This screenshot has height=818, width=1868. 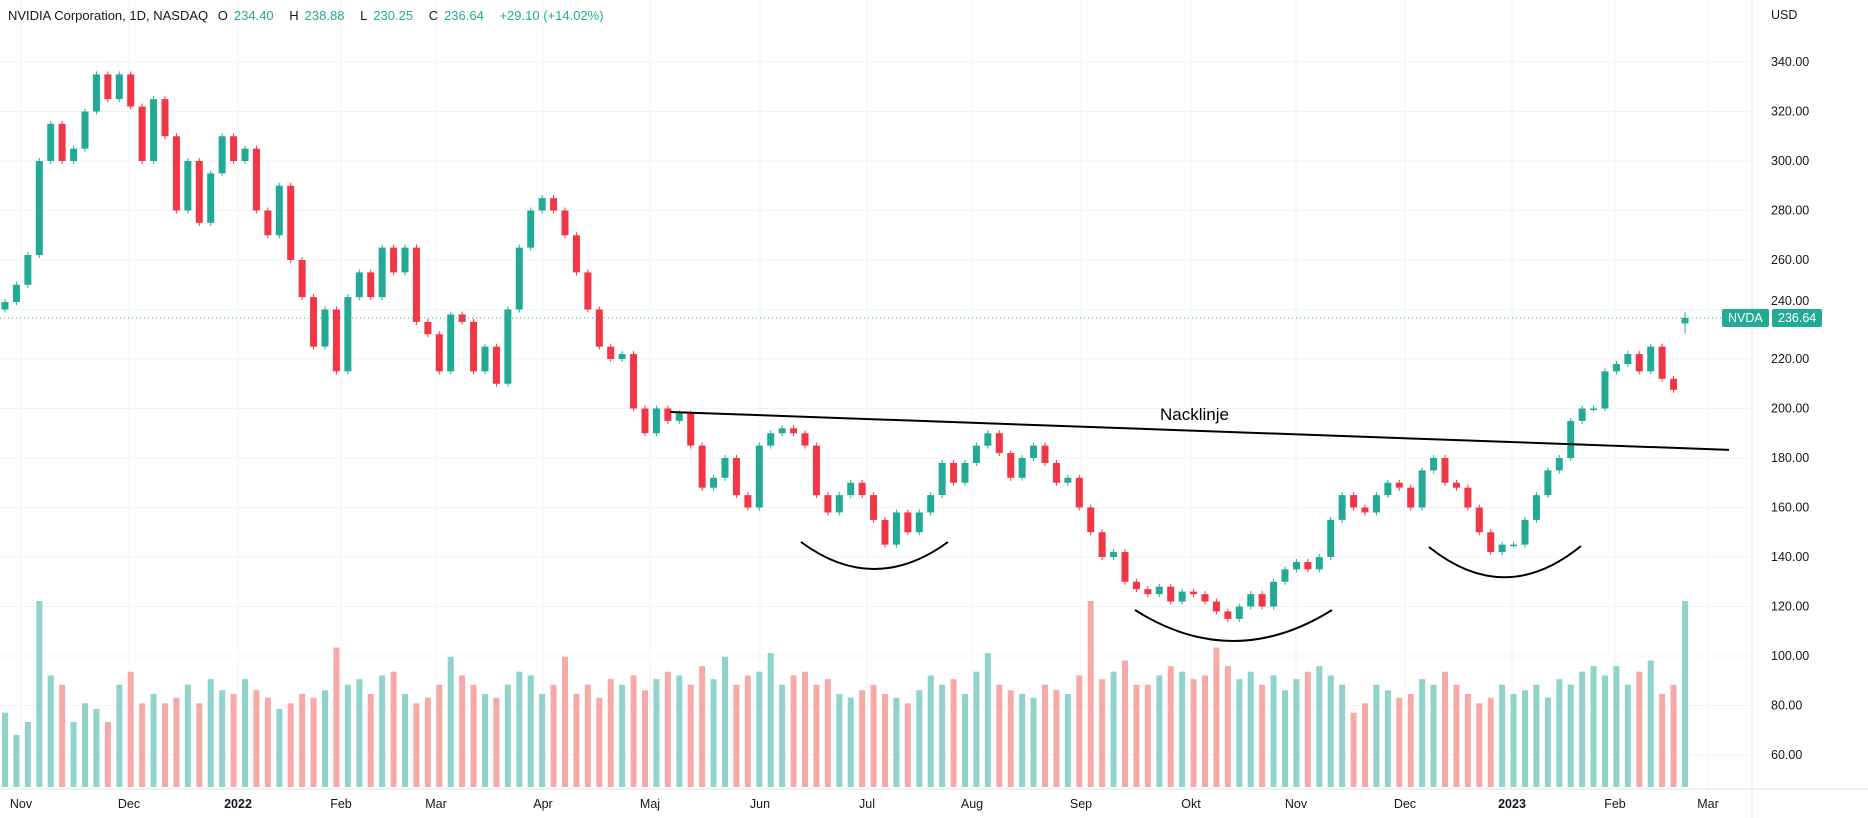 I want to click on x-tick-label: Dec, so click(x=1405, y=804).